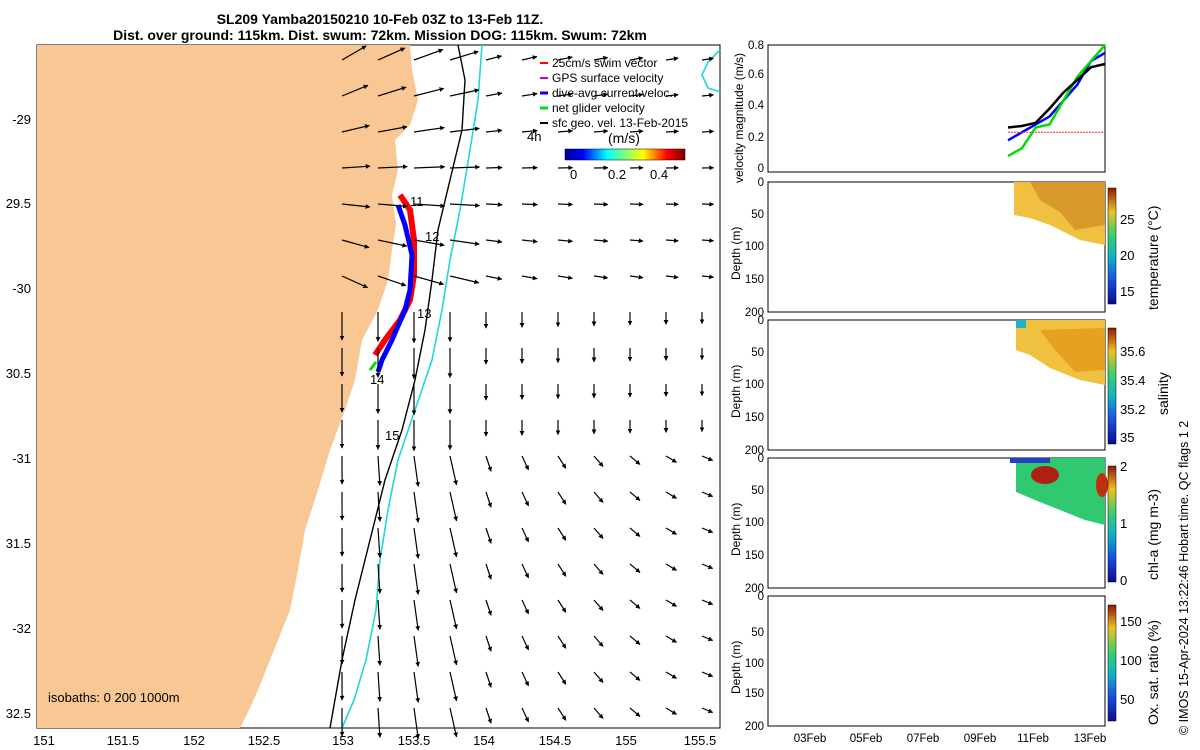 The width and height of the screenshot is (1200, 750). Describe the element at coordinates (866, 739) in the screenshot. I see `time-tick: 05Feb` at that location.